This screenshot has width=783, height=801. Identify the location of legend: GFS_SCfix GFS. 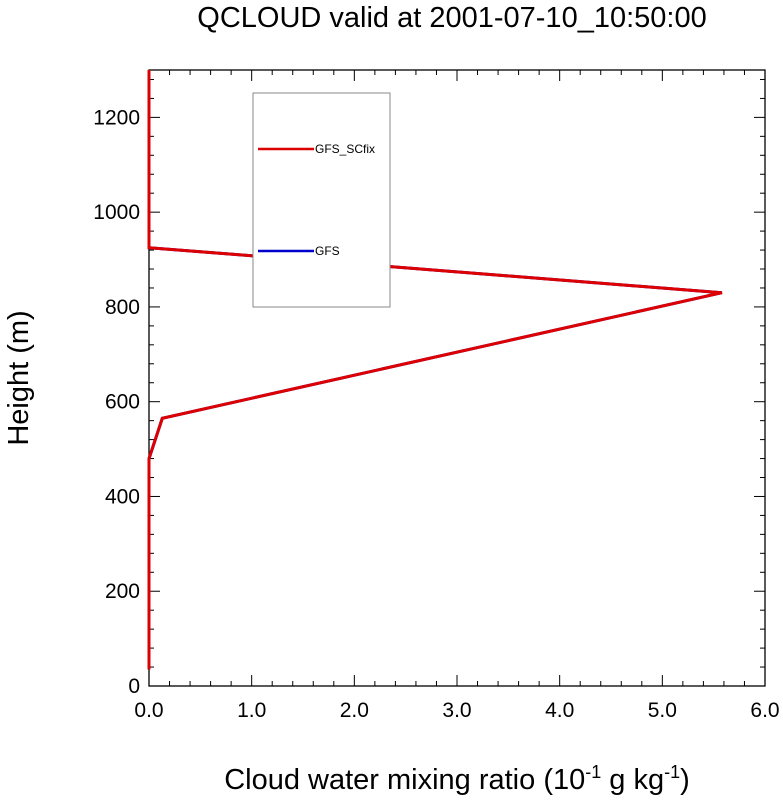
(321, 200).